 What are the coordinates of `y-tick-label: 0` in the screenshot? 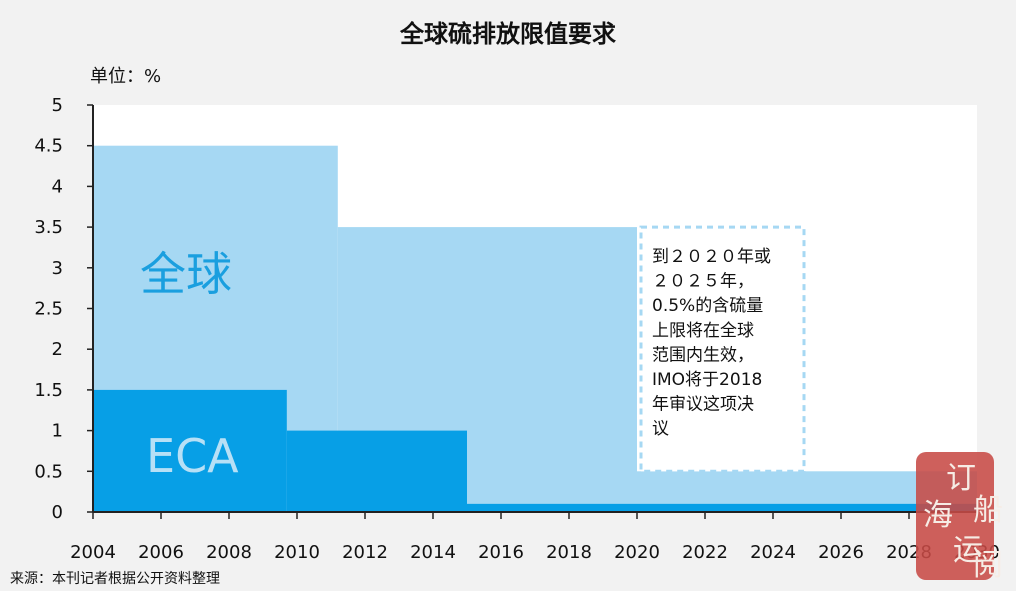 It's located at (57, 512).